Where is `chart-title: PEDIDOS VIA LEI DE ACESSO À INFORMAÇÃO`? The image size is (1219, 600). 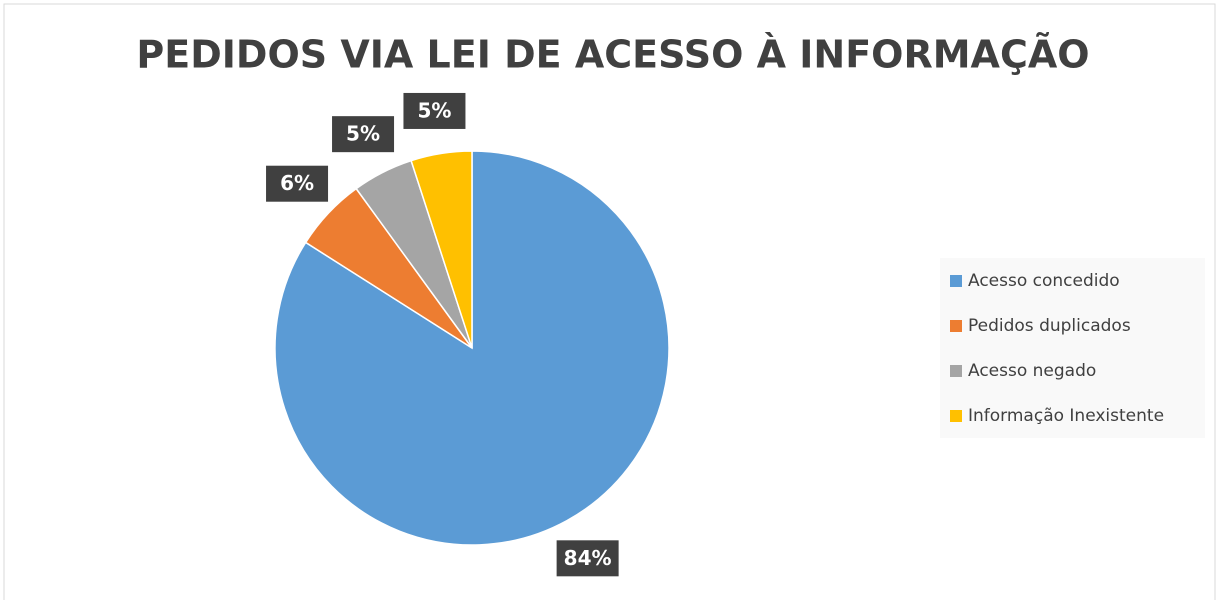 chart-title: PEDIDOS VIA LEI DE ACESSO À INFORMAÇÃO is located at coordinates (612, 55).